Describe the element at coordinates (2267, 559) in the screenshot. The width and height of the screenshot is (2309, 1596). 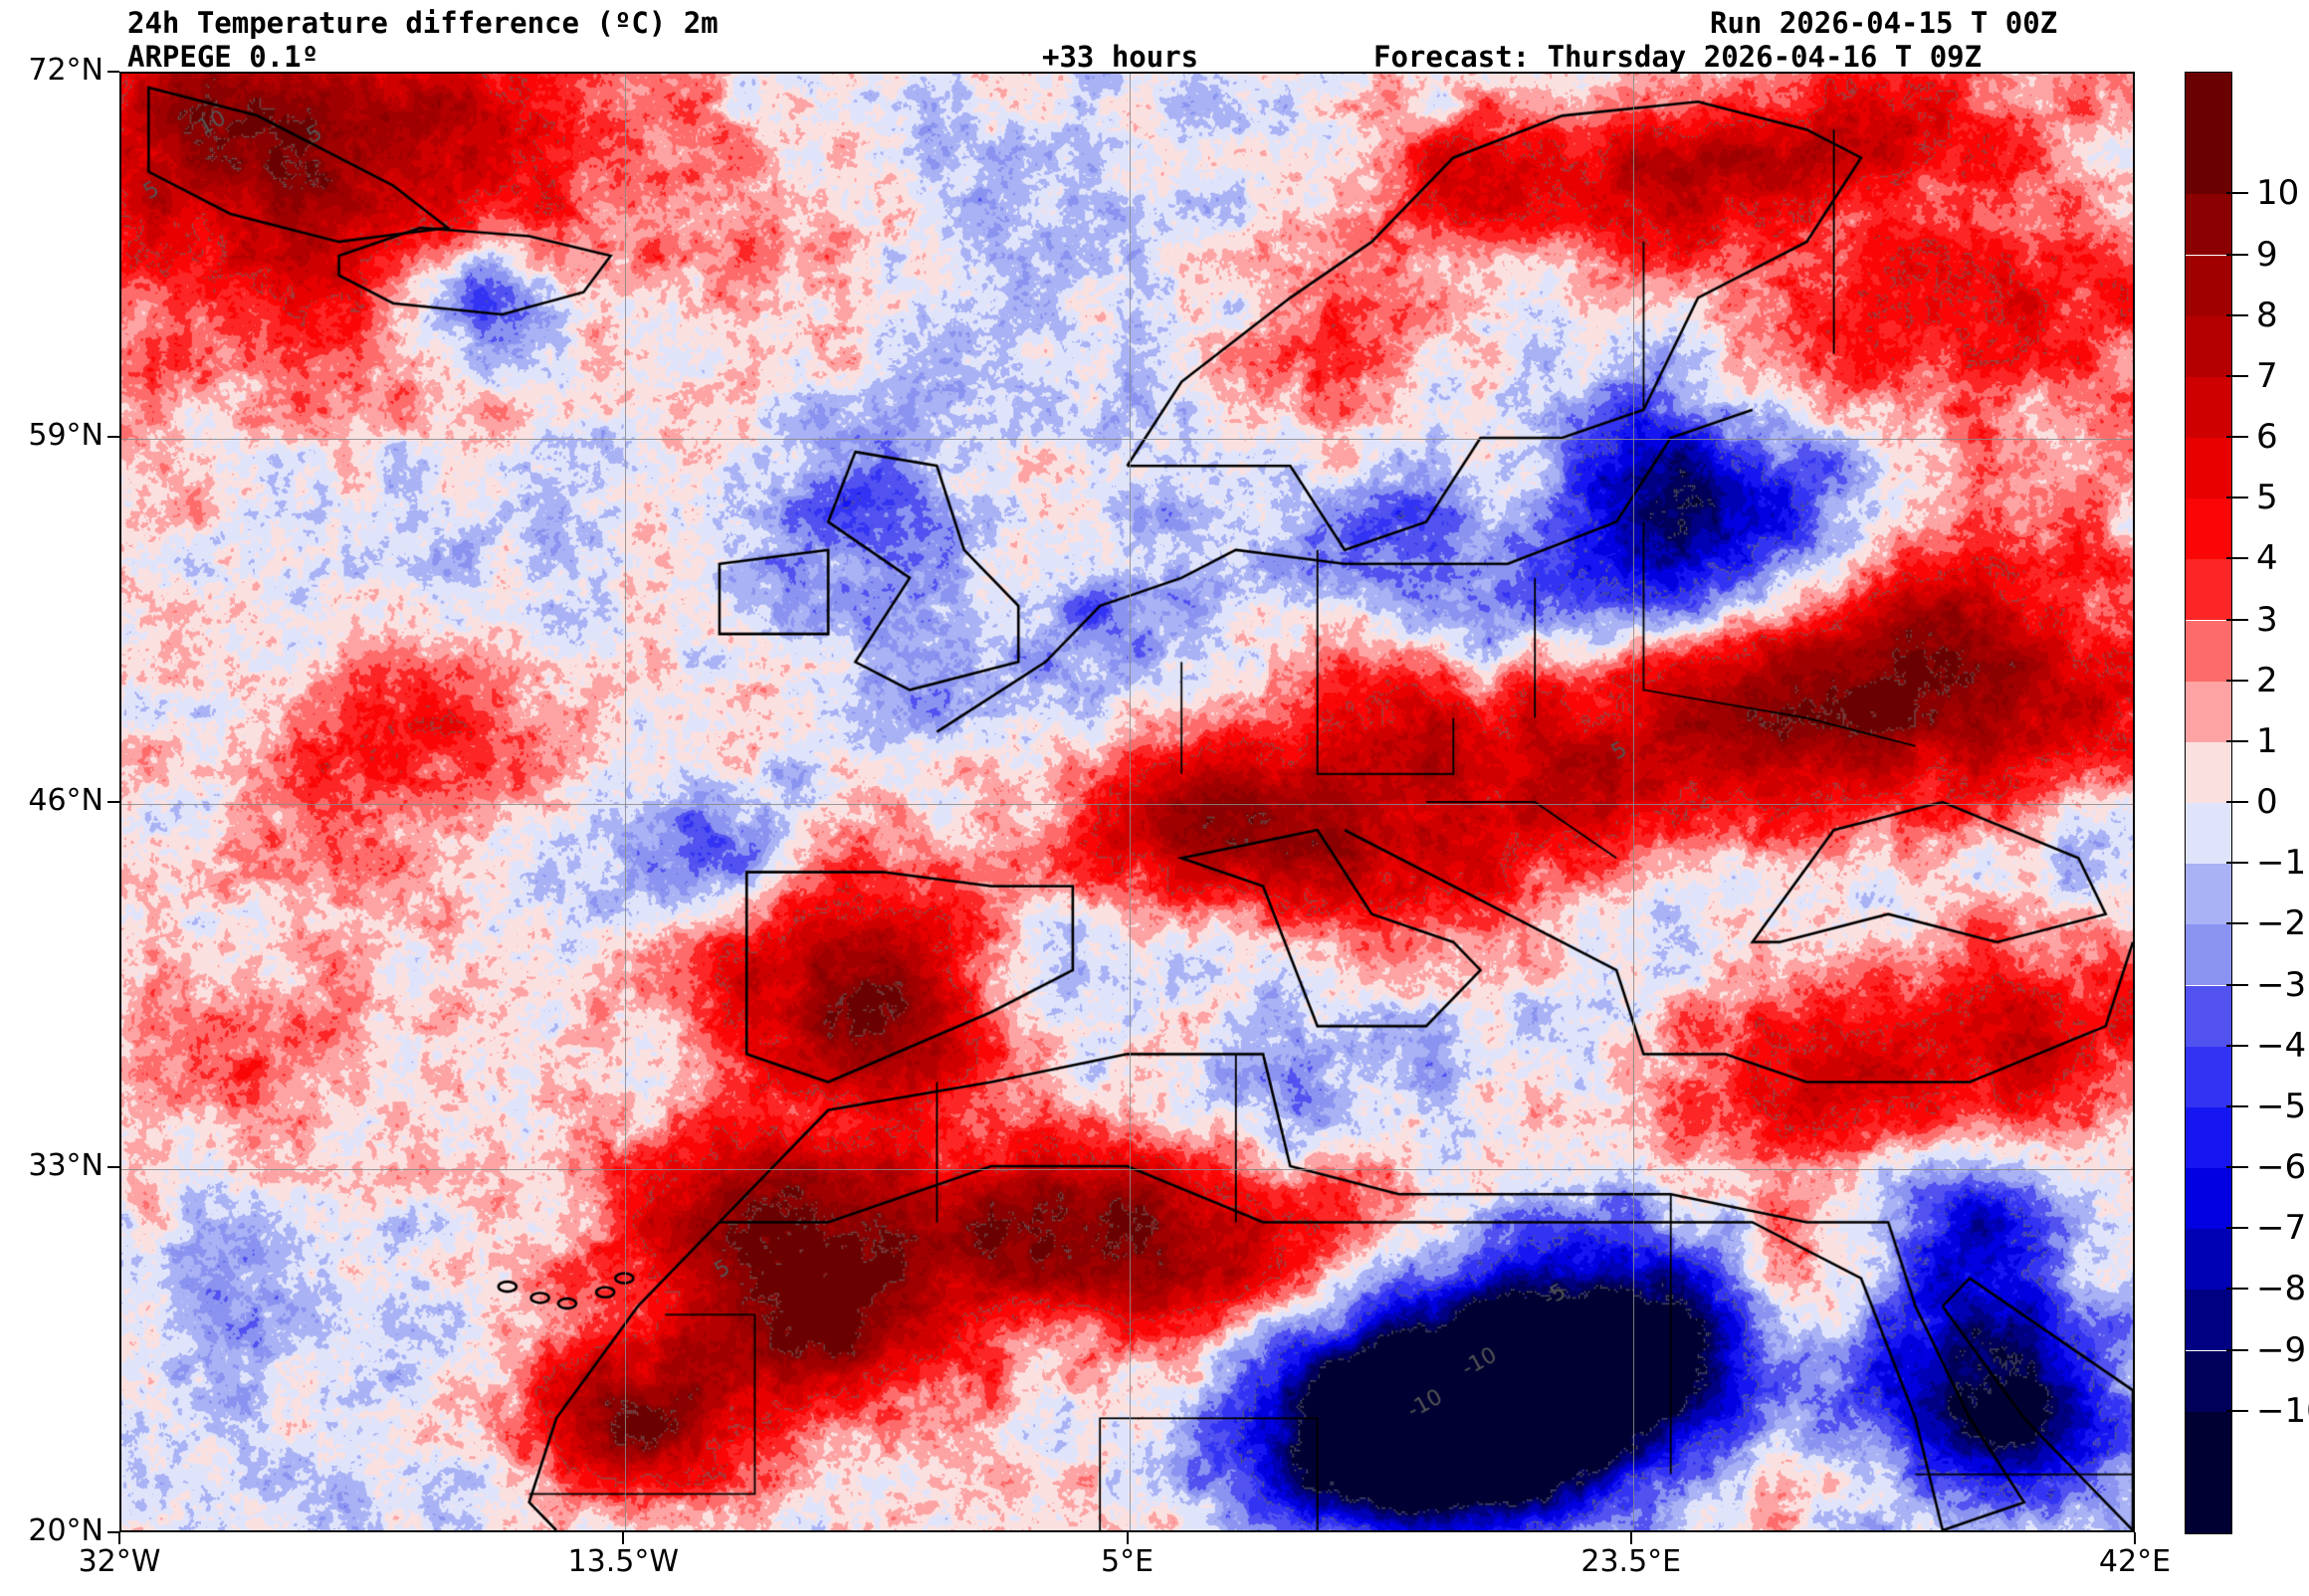
I see `colorbar-tick-label: 4` at that location.